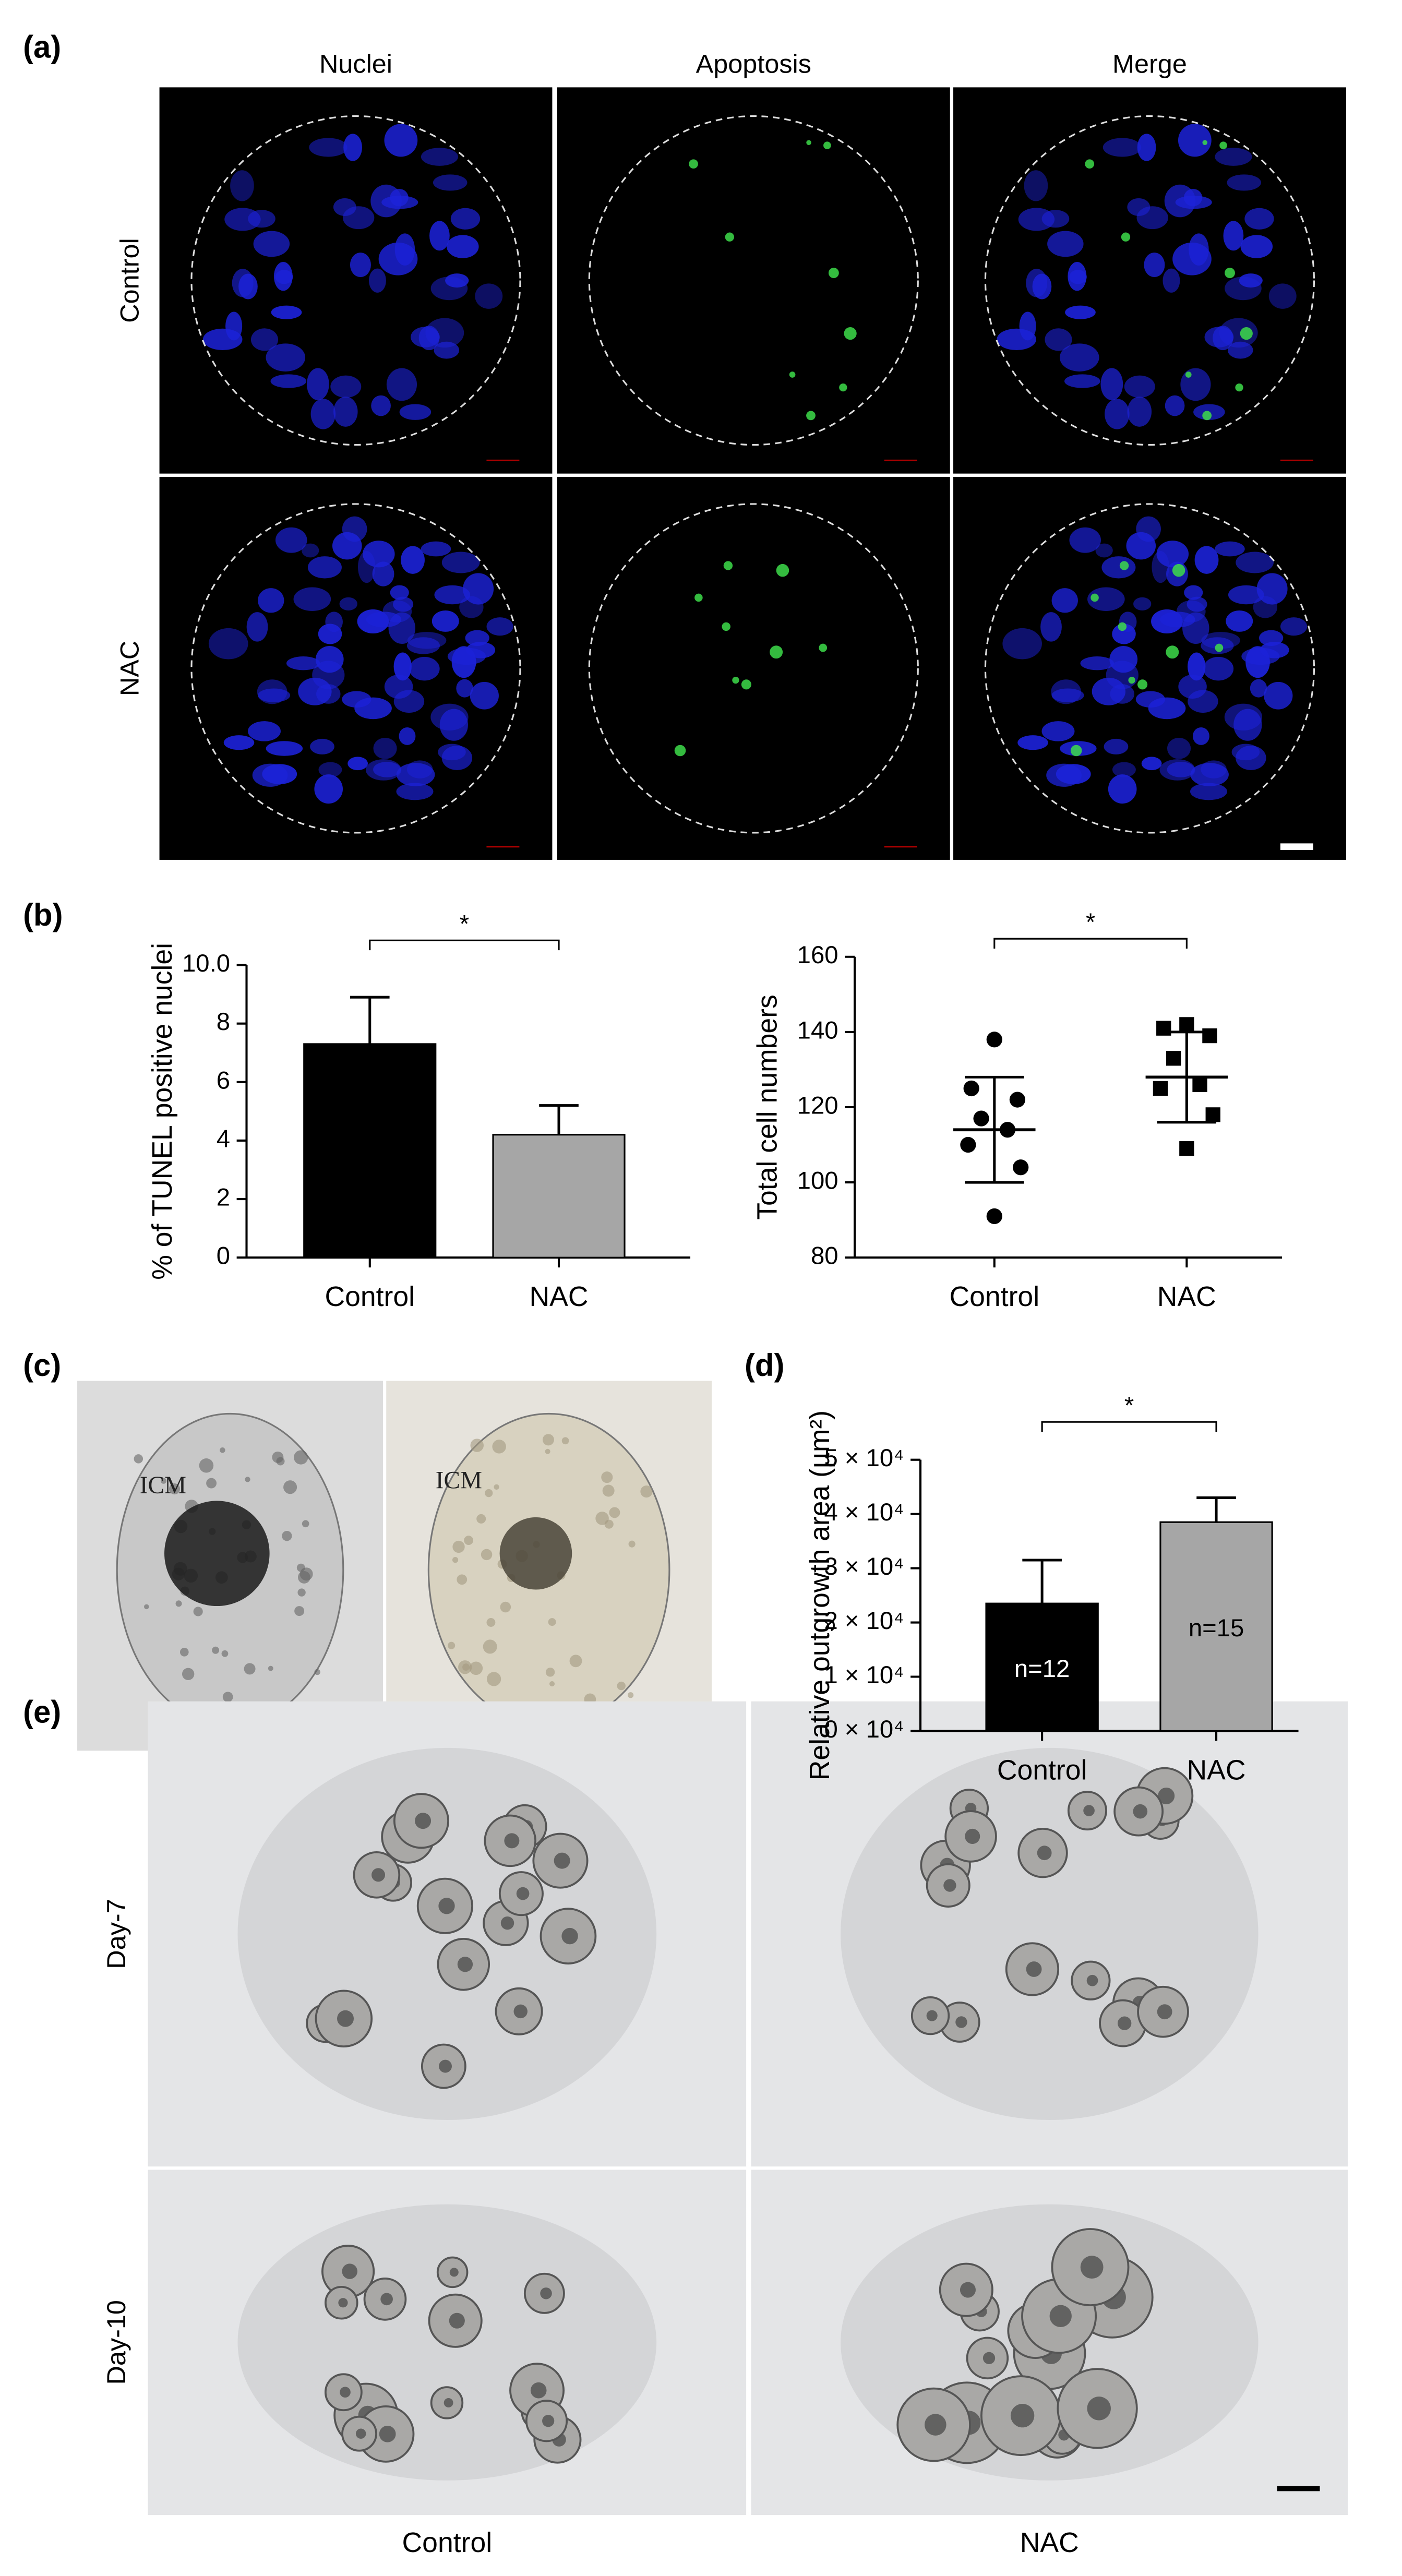  I want to click on y-tick-label: 10.0, so click(206, 963).